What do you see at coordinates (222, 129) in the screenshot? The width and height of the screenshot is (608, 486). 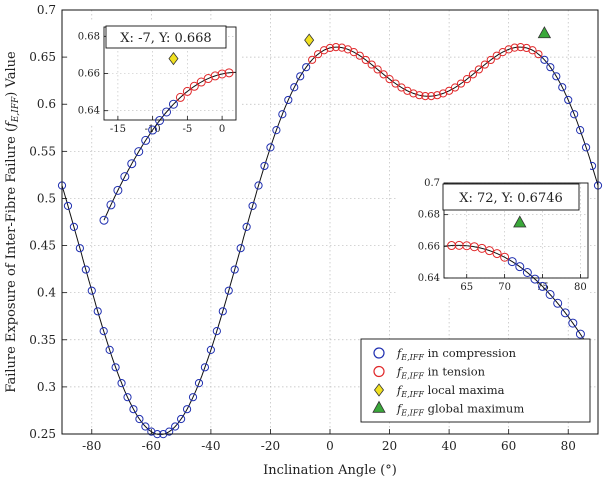 I see `inset-x-tick-label: 0` at bounding box center [222, 129].